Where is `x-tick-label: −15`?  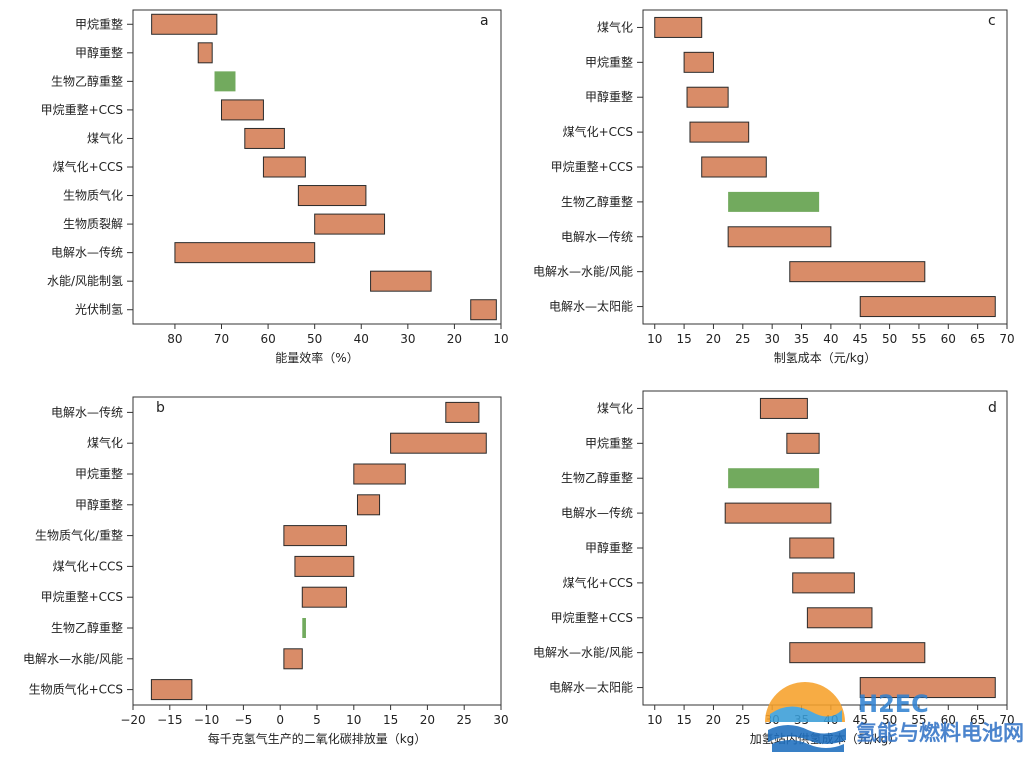
x-tick-label: −15 is located at coordinates (169, 720).